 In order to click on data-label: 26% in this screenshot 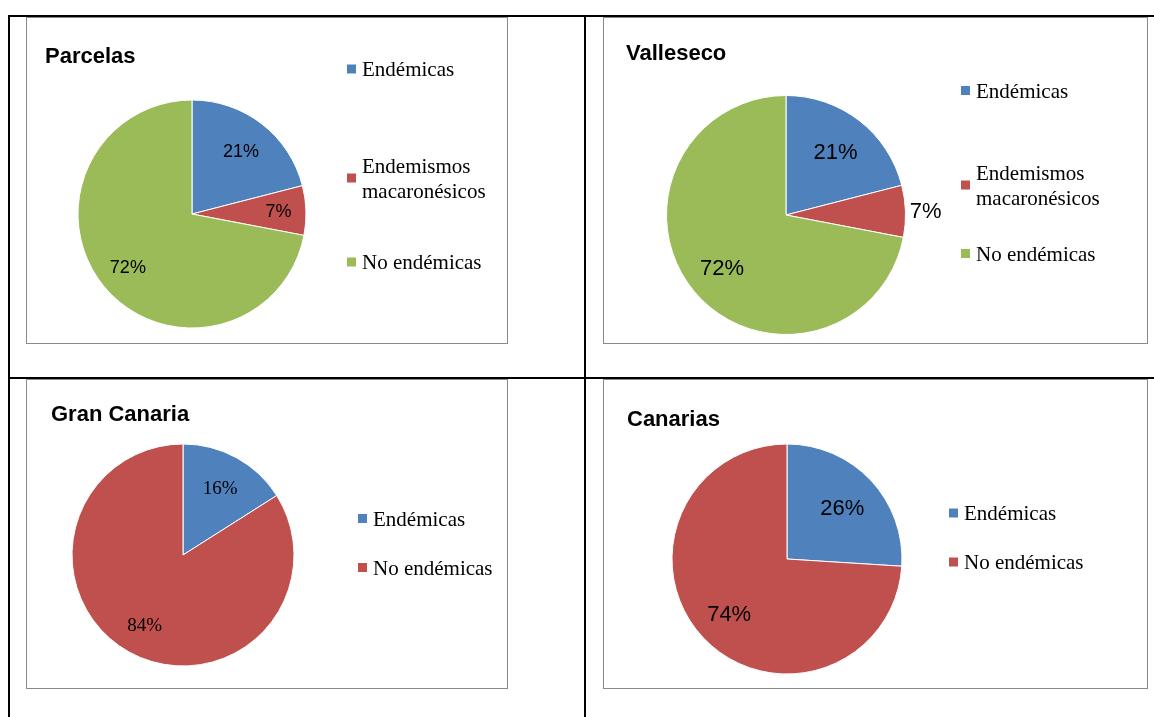, I will do `click(842, 507)`.